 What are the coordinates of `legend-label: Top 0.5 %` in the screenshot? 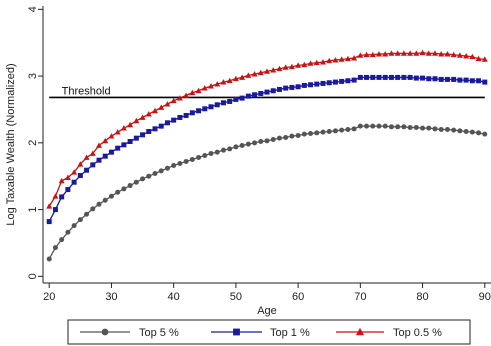 It's located at (417, 333).